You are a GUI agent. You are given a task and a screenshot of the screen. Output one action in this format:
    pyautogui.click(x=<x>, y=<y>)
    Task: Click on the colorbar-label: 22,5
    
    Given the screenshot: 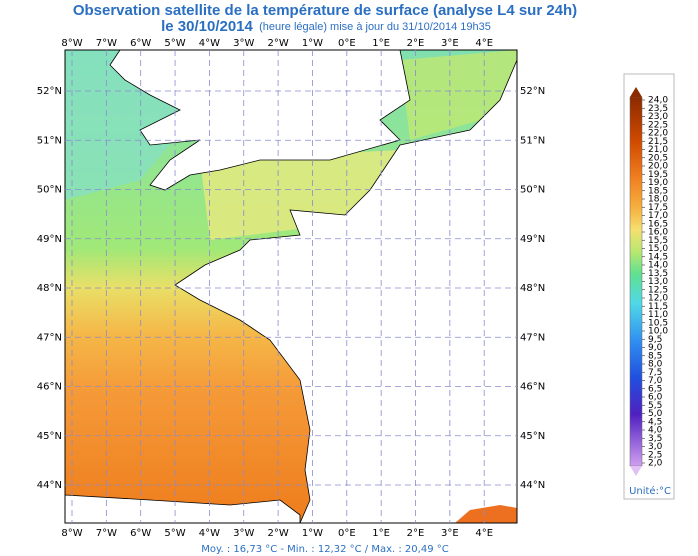 What is the action you would take?
    pyautogui.click(x=658, y=125)
    